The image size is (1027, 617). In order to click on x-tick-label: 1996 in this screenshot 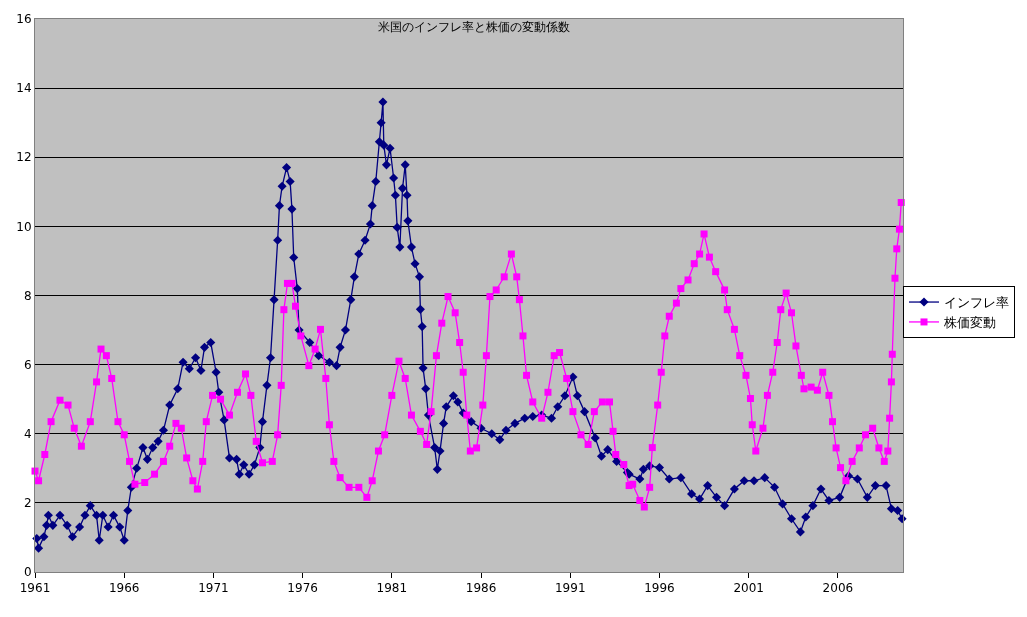, I will do `click(659, 588)`.